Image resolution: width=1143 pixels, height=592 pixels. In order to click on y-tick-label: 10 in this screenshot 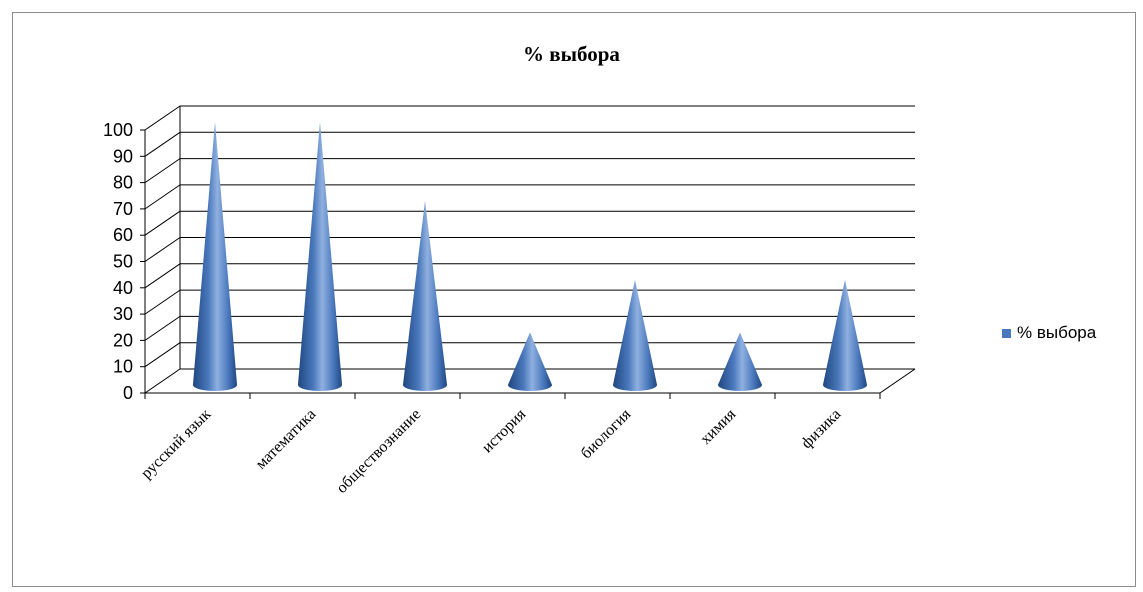, I will do `click(123, 367)`.